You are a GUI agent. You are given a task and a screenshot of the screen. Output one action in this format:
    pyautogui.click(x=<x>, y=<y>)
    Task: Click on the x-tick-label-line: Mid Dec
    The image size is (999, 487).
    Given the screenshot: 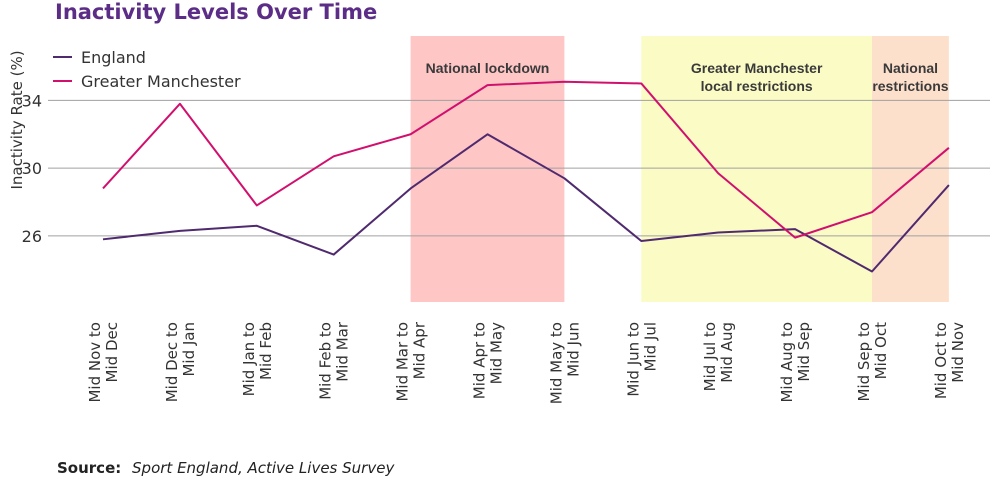 What is the action you would take?
    pyautogui.click(x=112, y=352)
    